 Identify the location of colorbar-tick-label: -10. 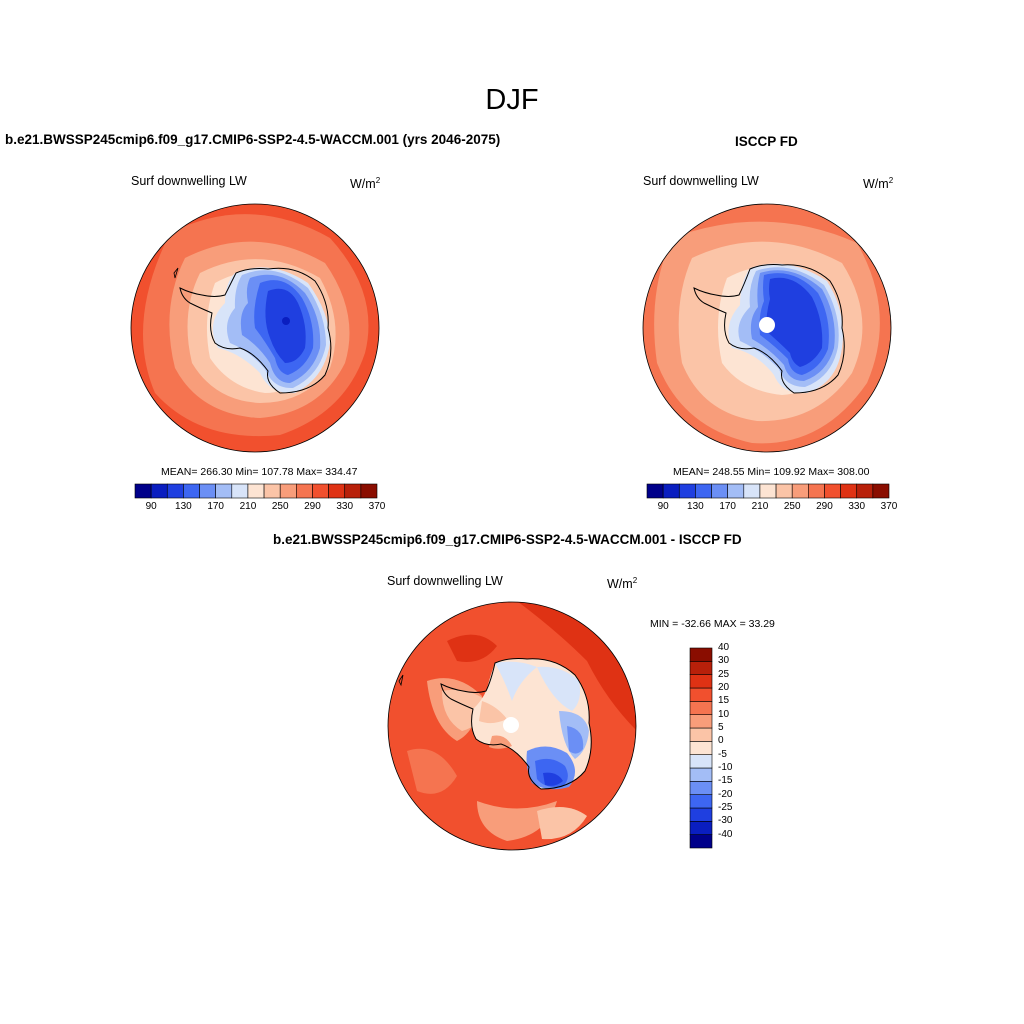
(725, 767).